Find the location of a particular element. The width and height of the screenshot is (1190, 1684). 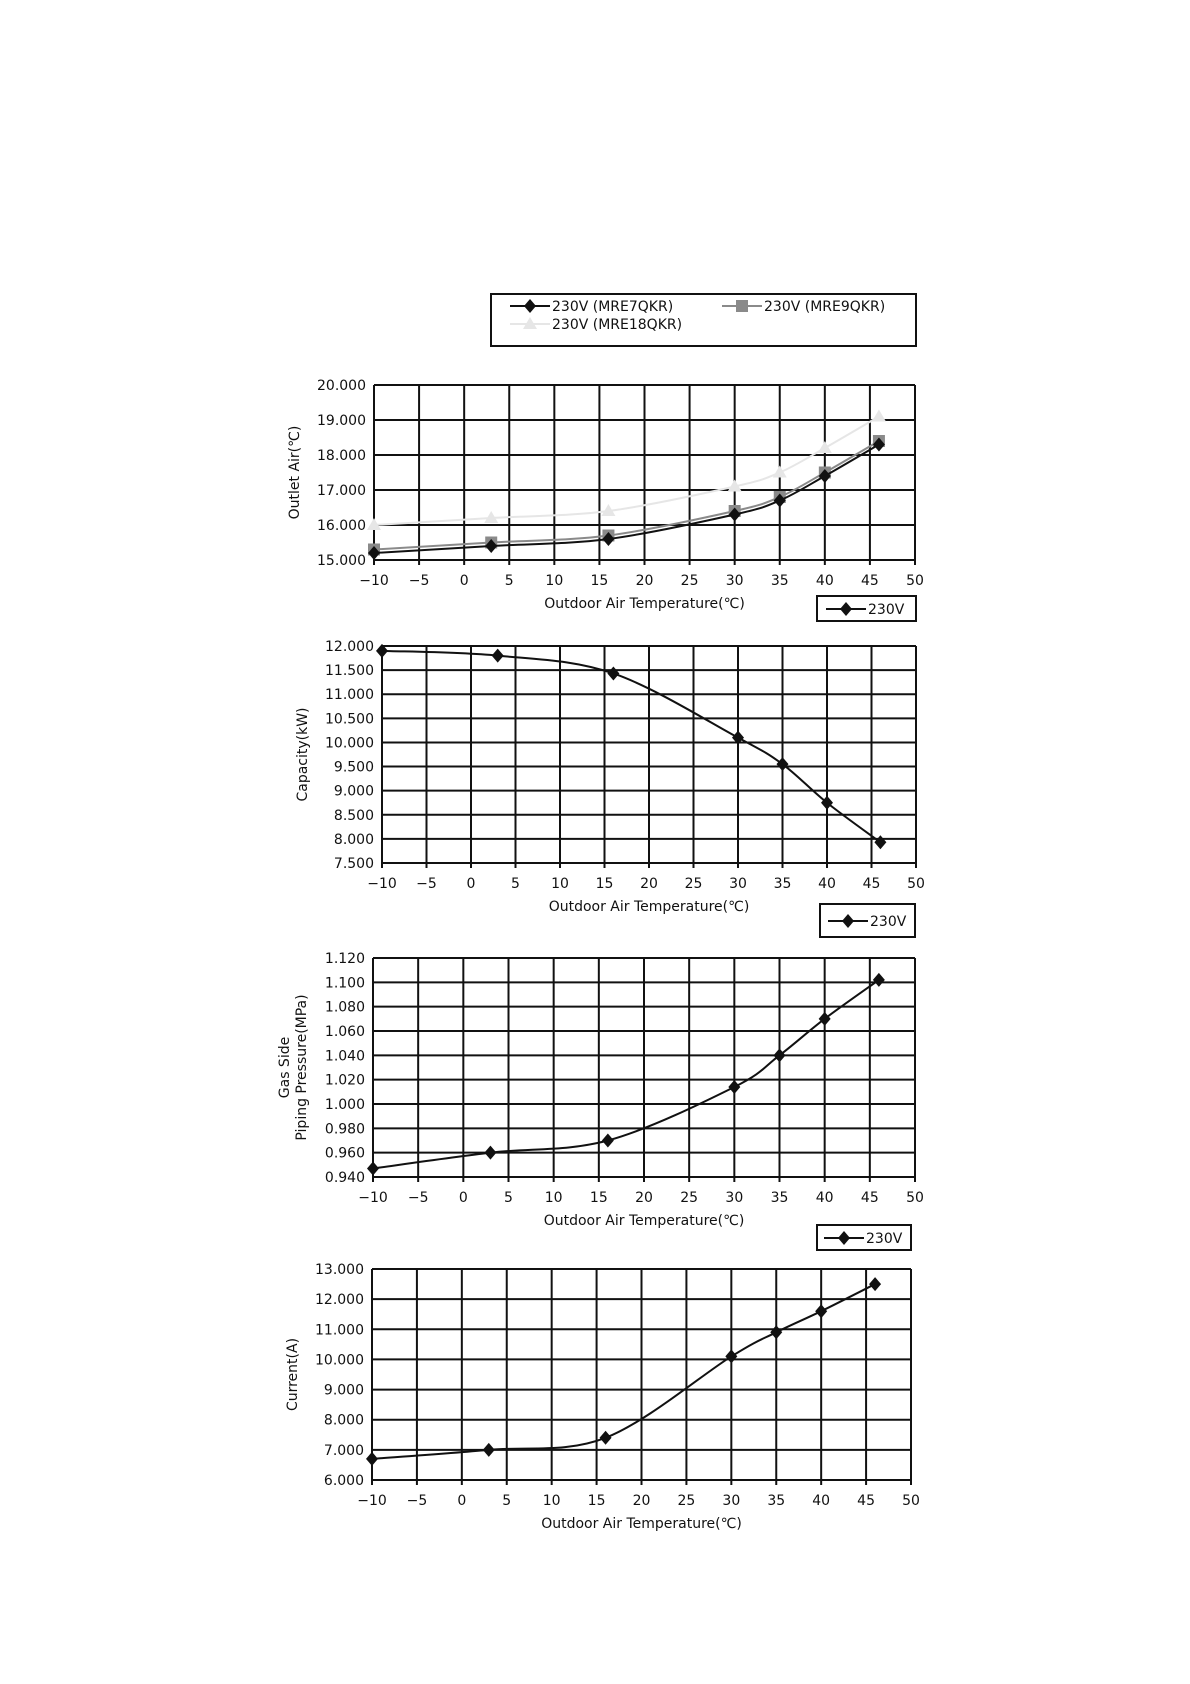

y-tick-label: 1.000 is located at coordinates (345, 1105).